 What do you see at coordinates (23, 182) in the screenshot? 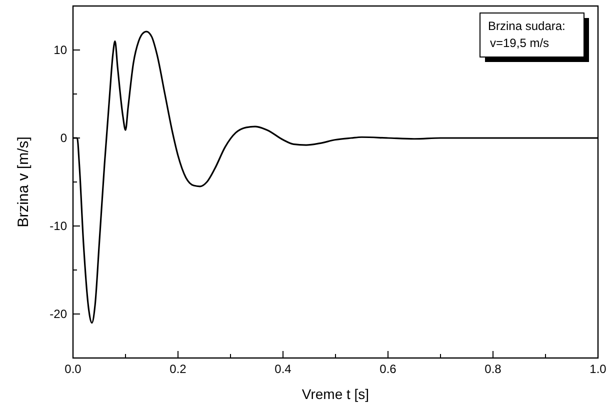
I see `y-axis-title: Brzina v [m/s]` at bounding box center [23, 182].